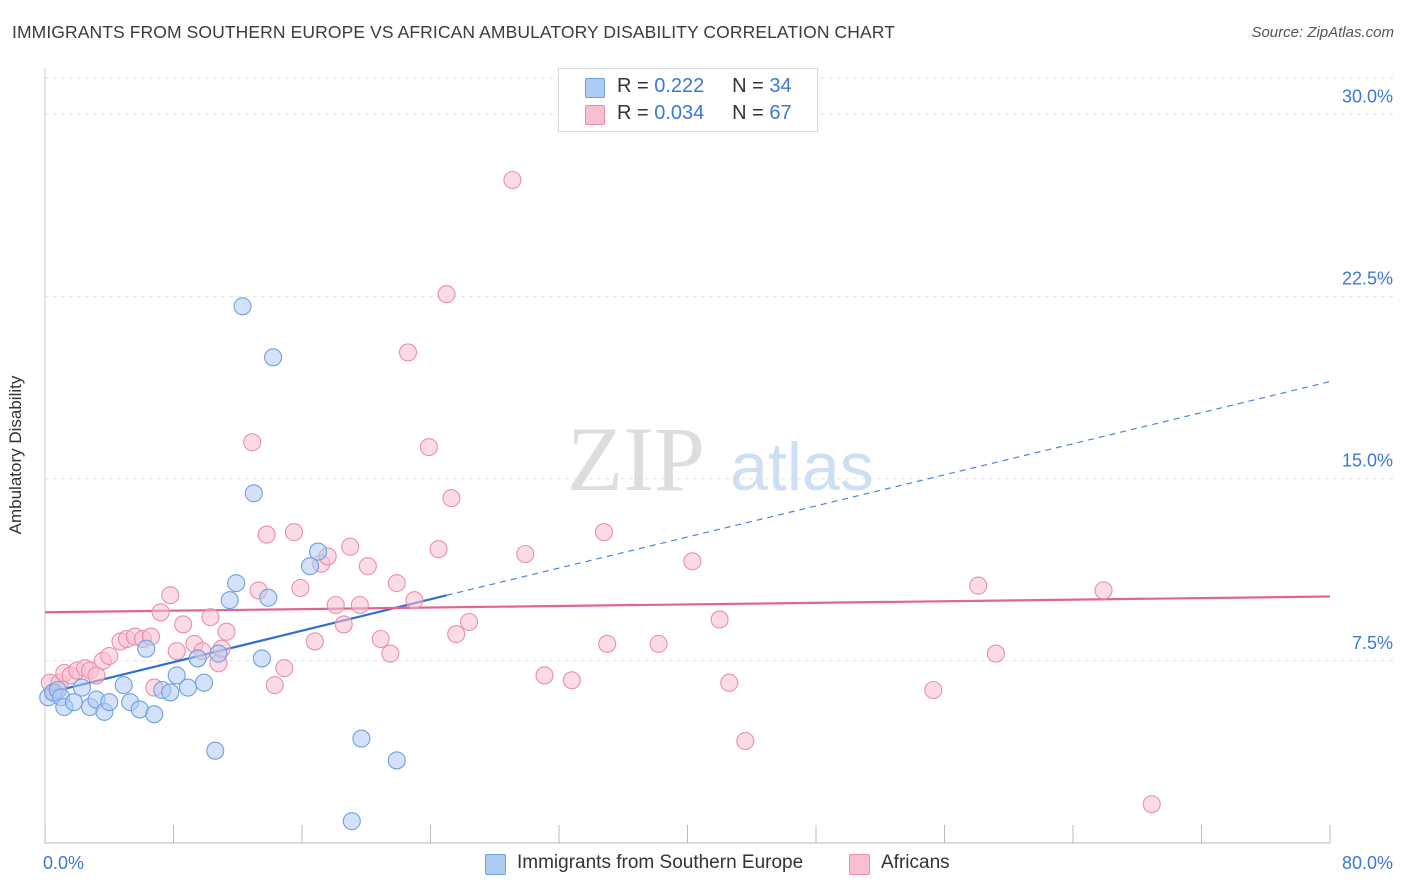 Image resolution: width=1406 pixels, height=892 pixels. Describe the element at coordinates (1322, 32) in the screenshot. I see `source-credit: Source: ZipAtlas.com` at that location.